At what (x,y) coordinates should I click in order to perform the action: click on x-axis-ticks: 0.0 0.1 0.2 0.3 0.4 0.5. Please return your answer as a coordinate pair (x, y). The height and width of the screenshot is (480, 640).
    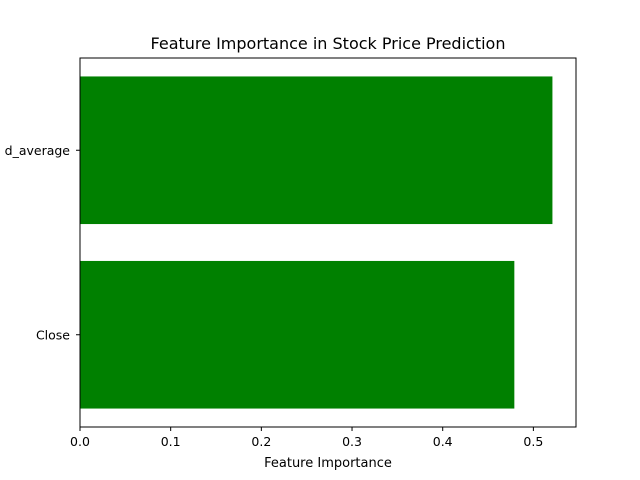
    Looking at the image, I should click on (306, 438).